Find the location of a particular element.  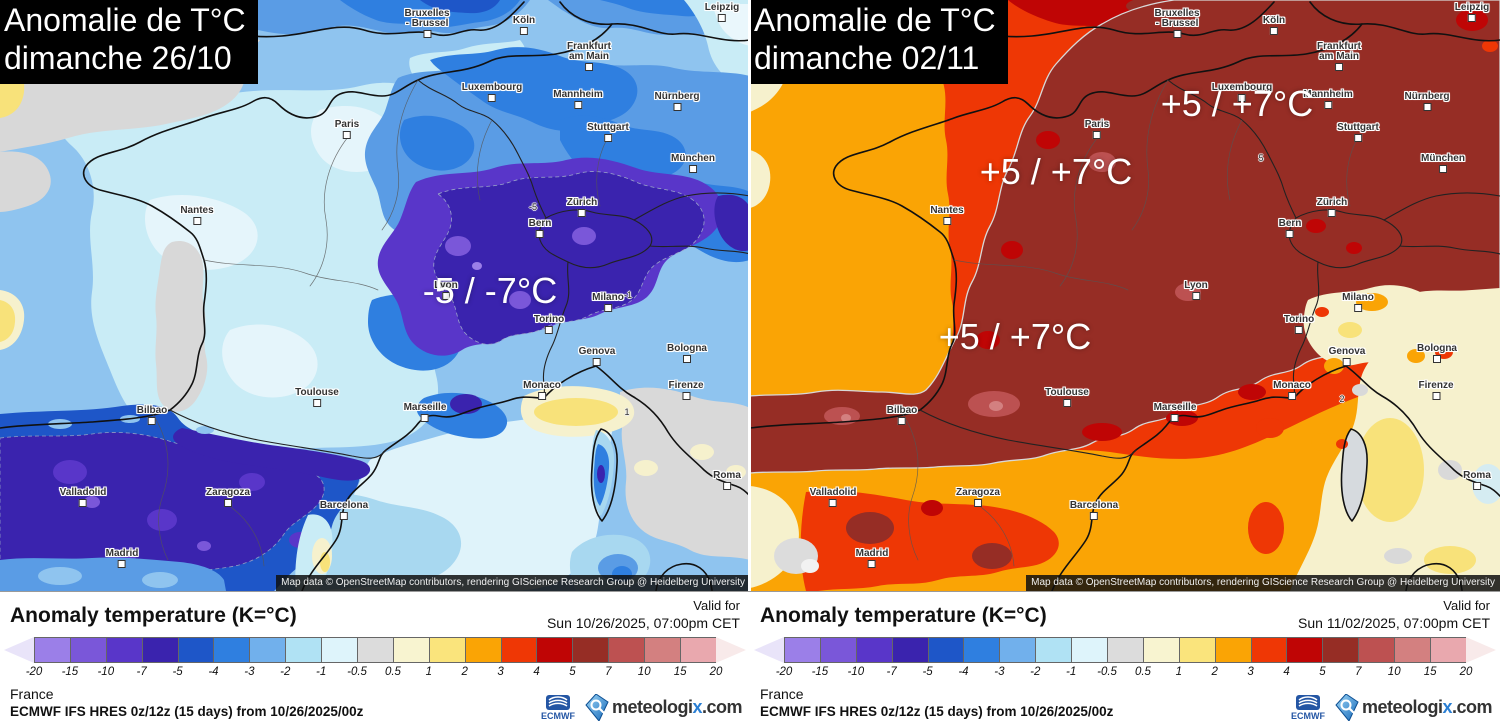

scale-tick-label: 7 is located at coordinates (1358, 672).